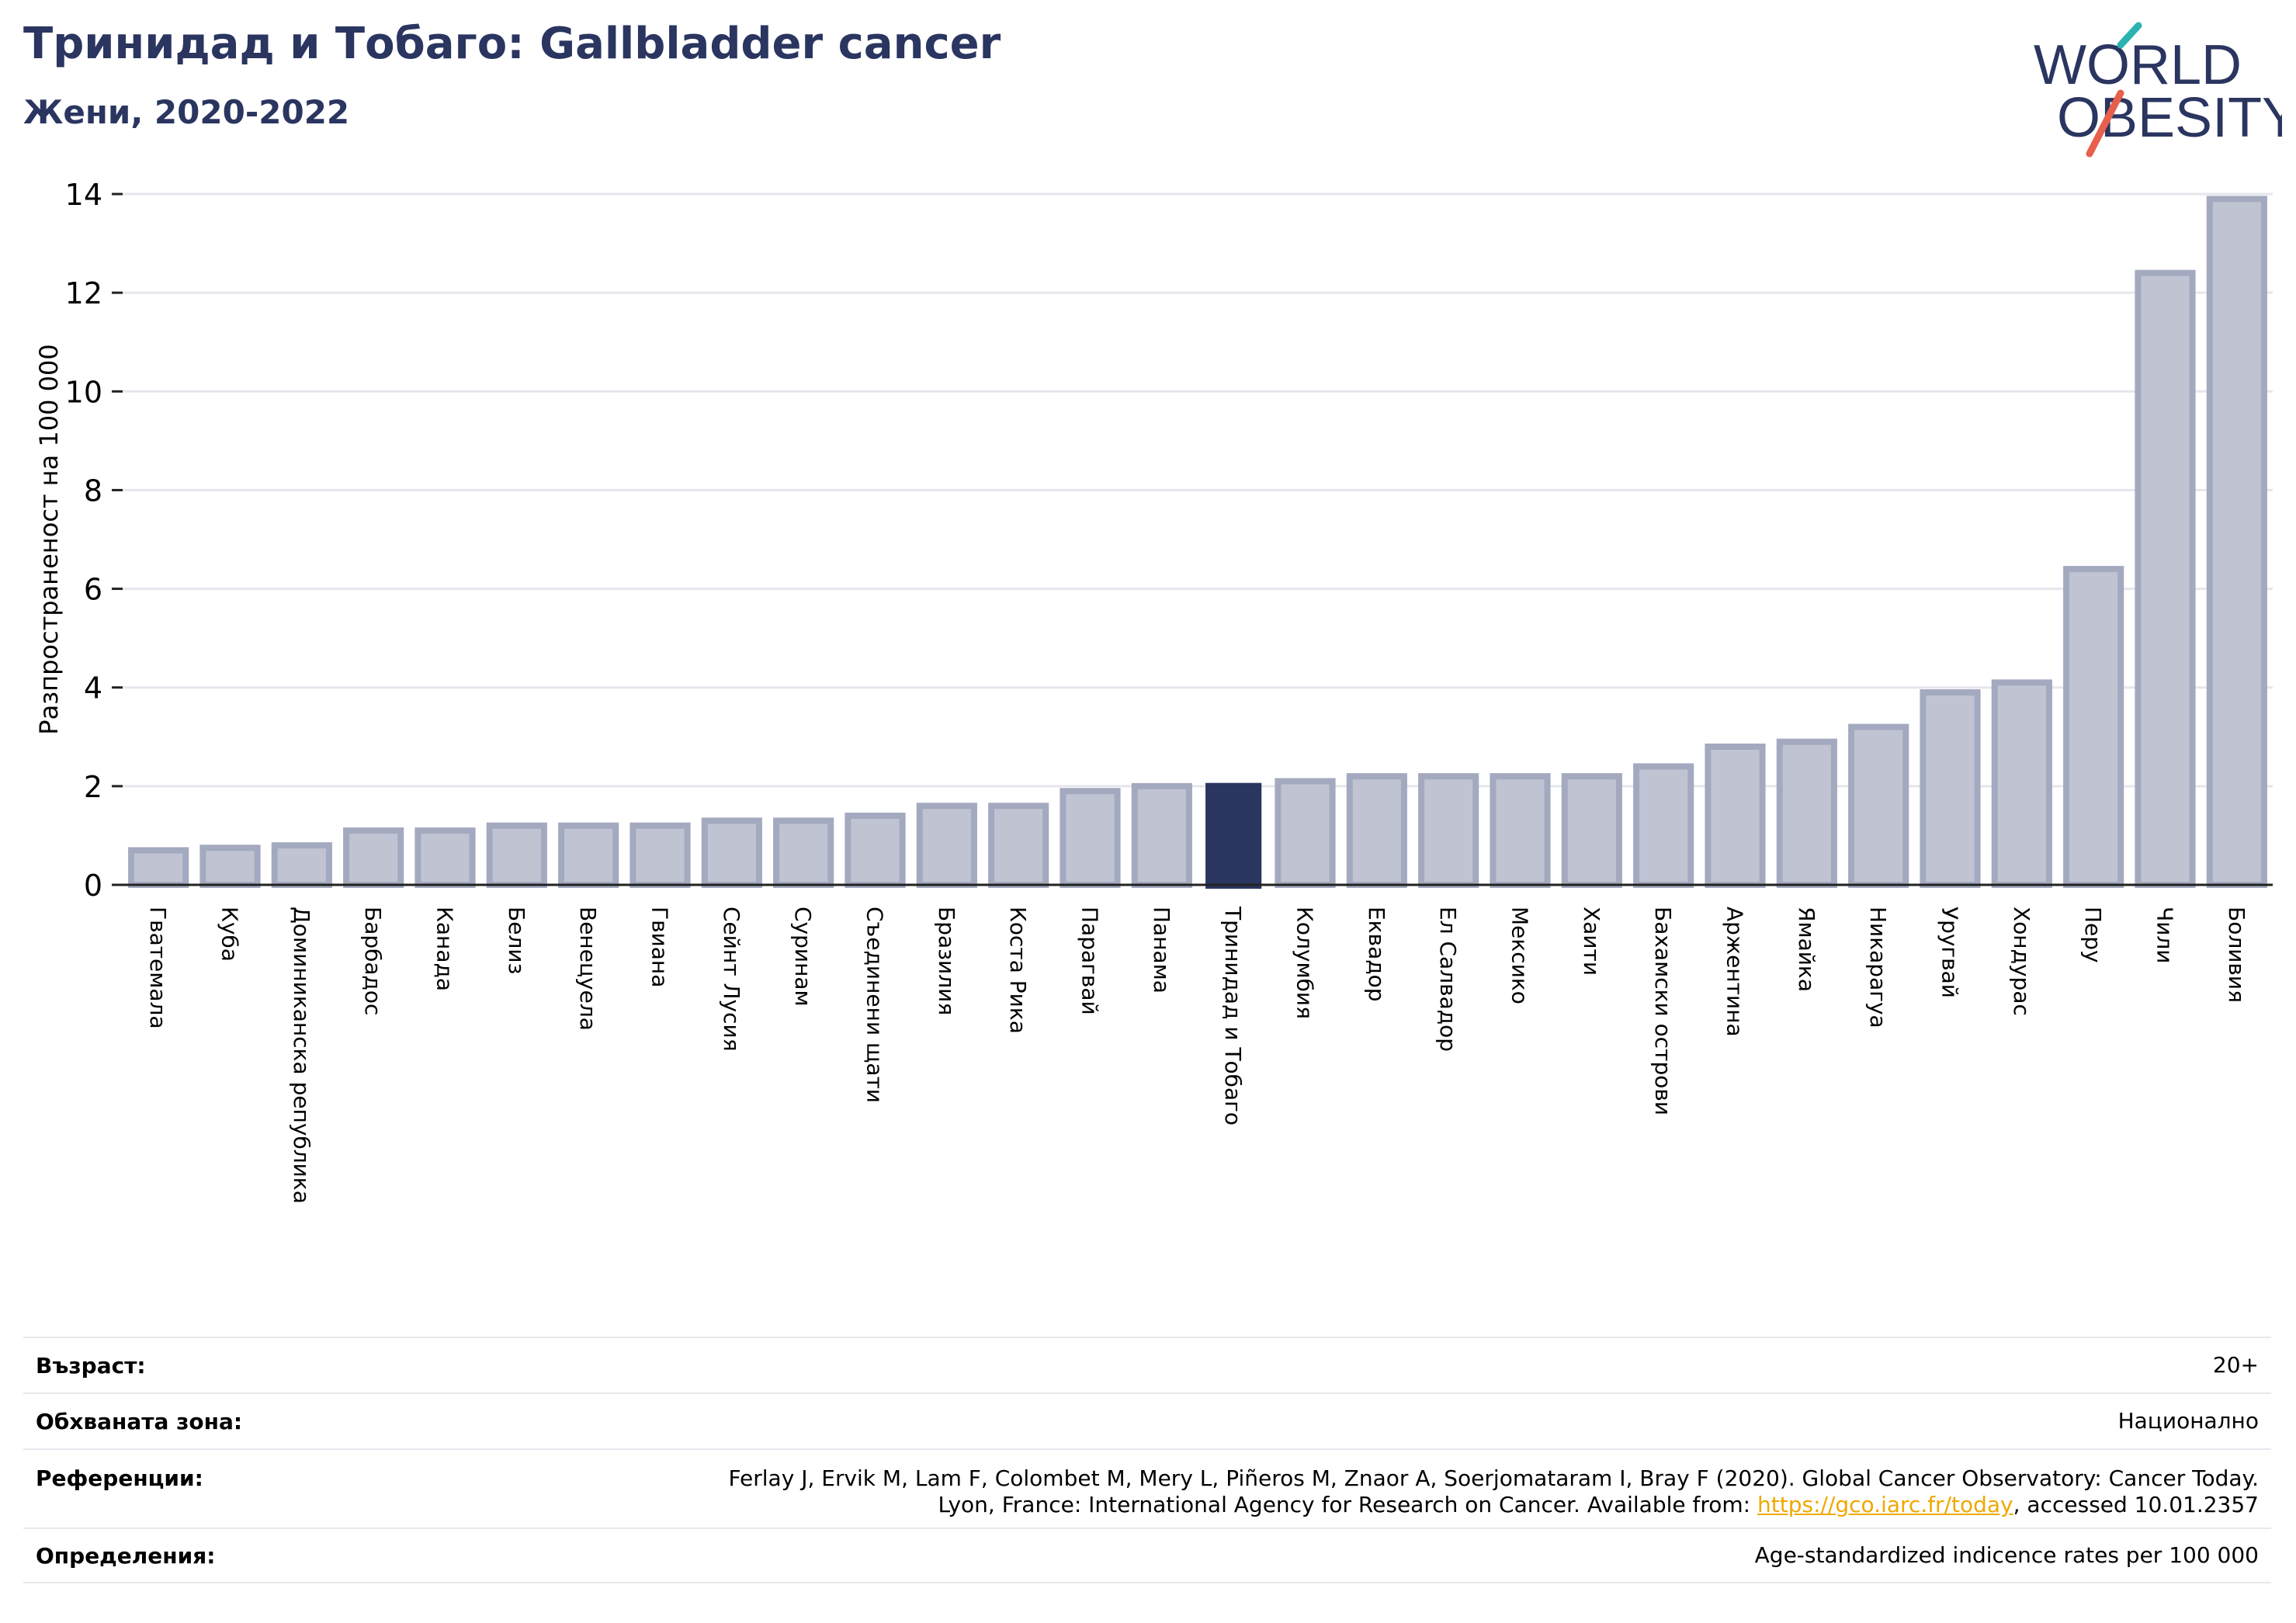 The height and width of the screenshot is (1623, 2296). Describe the element at coordinates (301, 1055) in the screenshot. I see `x-tick-label: Доминиканска република` at that location.